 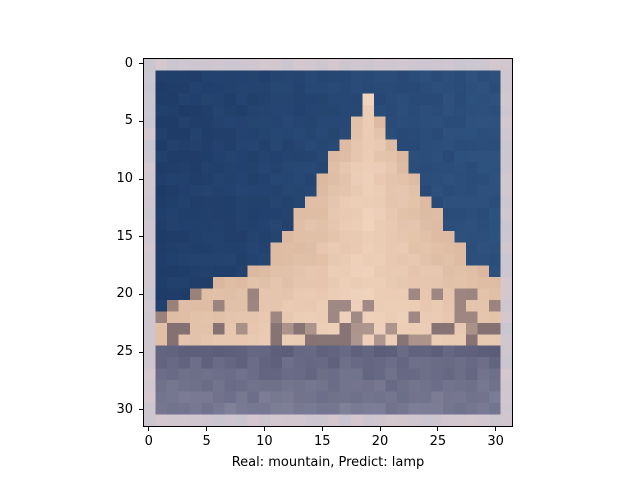 What do you see at coordinates (496, 429) in the screenshot?
I see `x-tick-mark` at bounding box center [496, 429].